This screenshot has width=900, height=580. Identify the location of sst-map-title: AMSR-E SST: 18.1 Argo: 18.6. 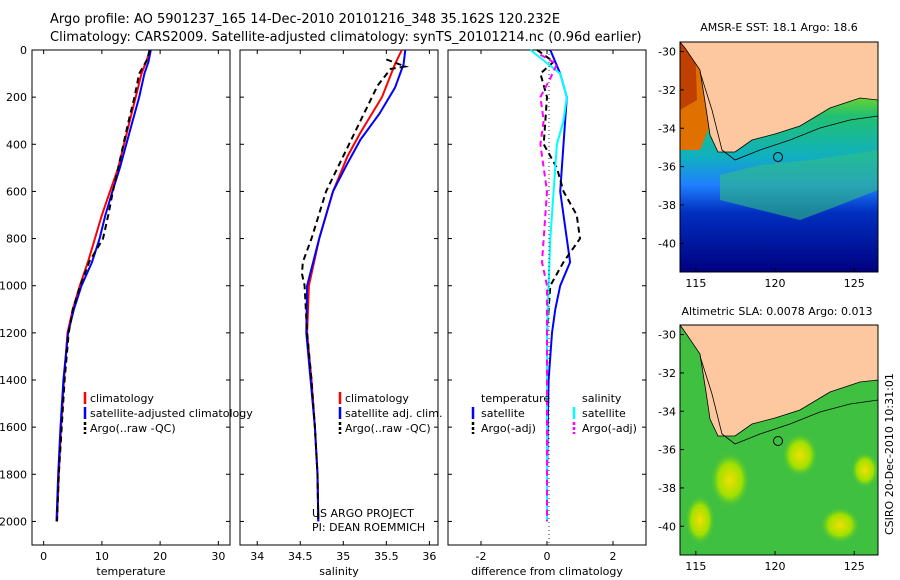
(779, 27).